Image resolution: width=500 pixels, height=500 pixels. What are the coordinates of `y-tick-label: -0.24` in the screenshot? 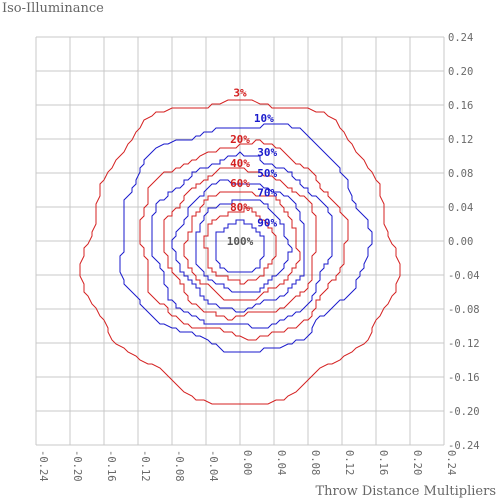 It's located at (464, 446).